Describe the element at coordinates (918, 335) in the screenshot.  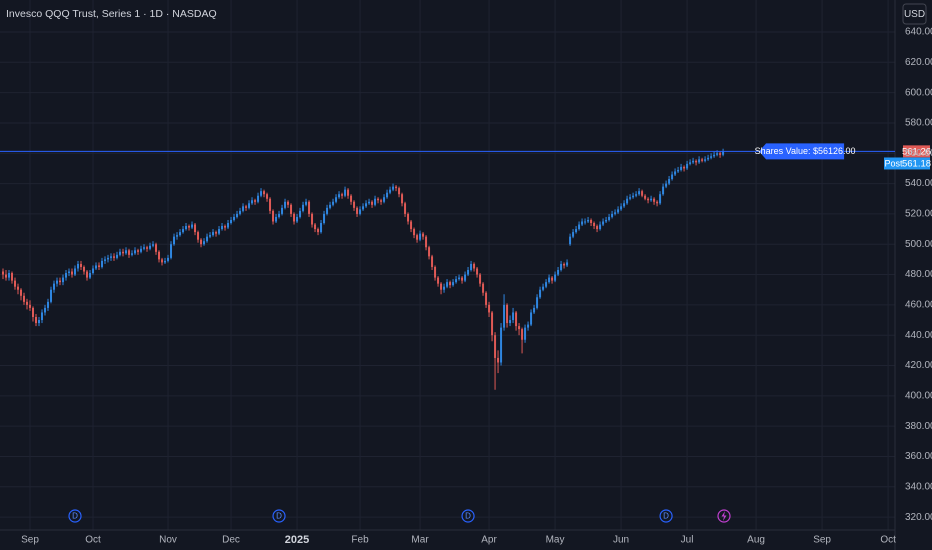
I see `y-tick-label: 440.00` at that location.